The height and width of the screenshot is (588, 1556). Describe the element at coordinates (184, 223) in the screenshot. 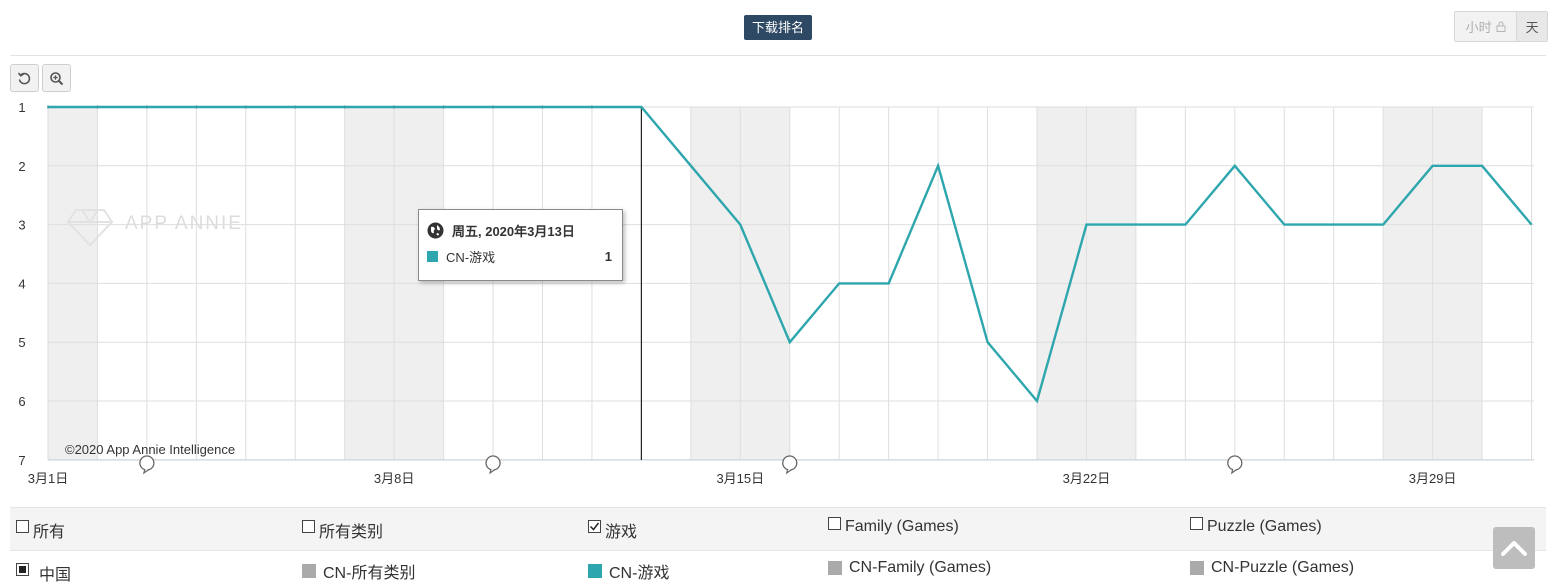

I see `svg-text: APP ANNIE` at that location.